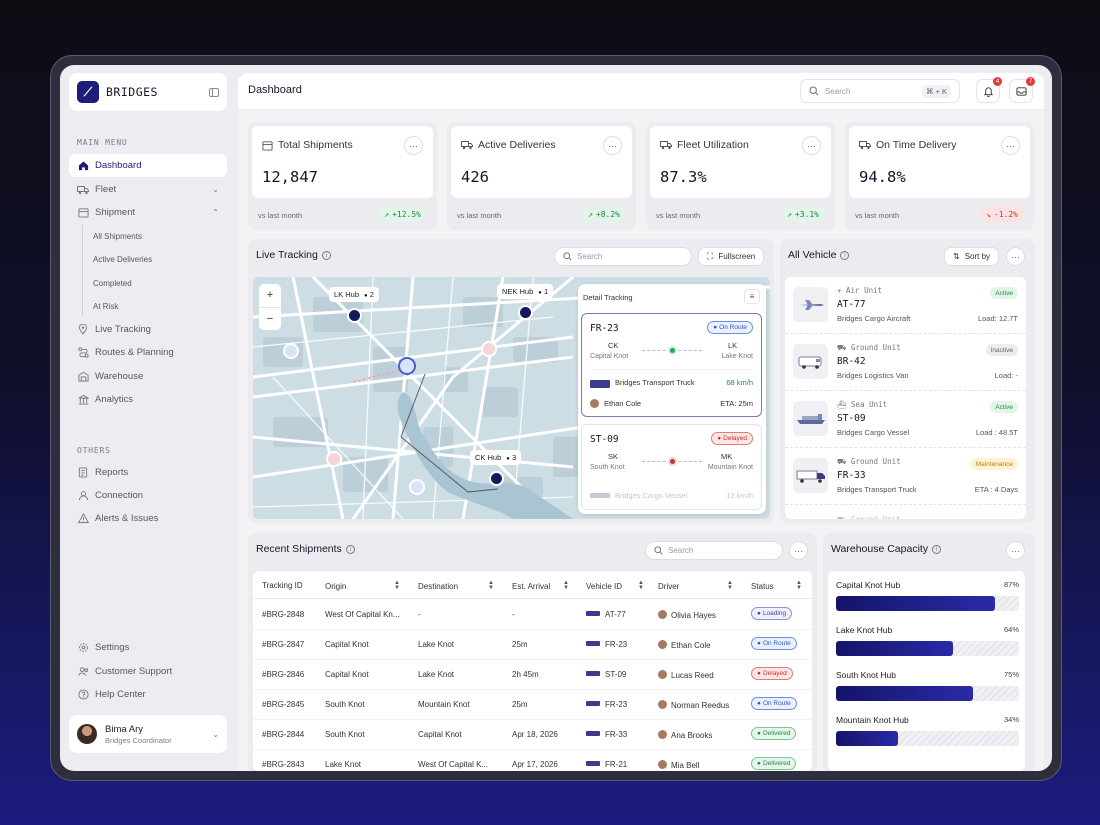 The width and height of the screenshot is (1100, 825). I want to click on notifications-button: 4, so click(989, 90).